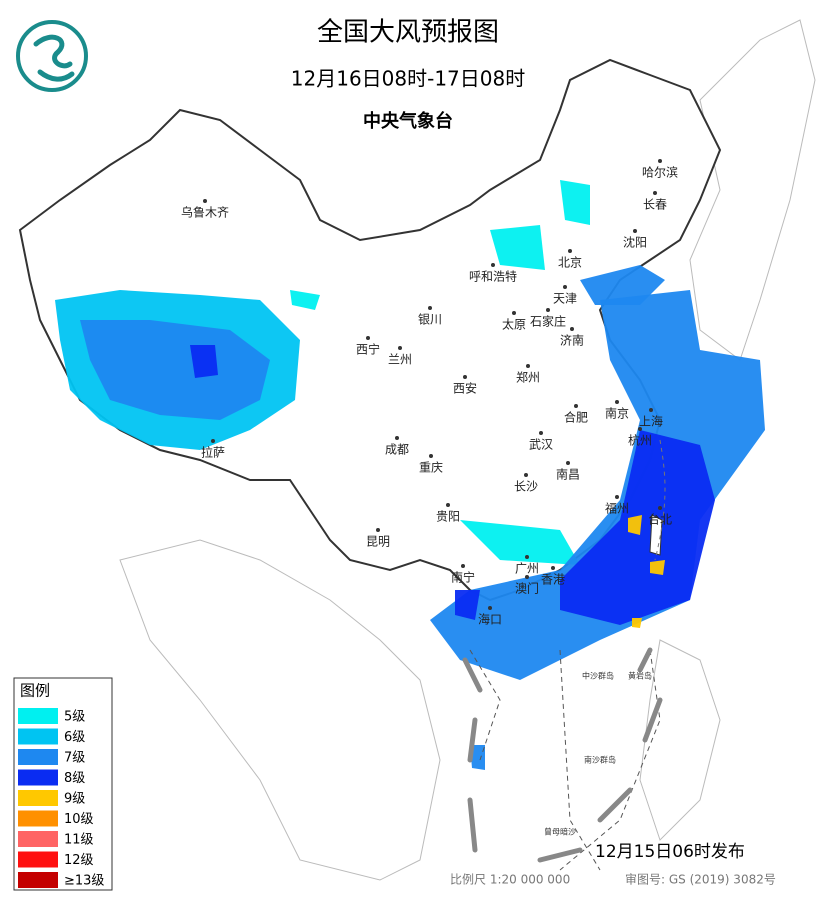  Describe the element at coordinates (84, 881) in the screenshot. I see `legend-label: ≥13级` at that location.